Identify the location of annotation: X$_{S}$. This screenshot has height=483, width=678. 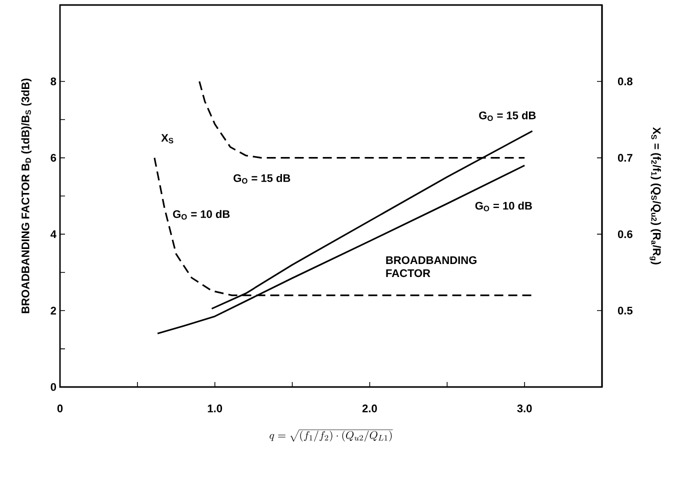
(167, 139).